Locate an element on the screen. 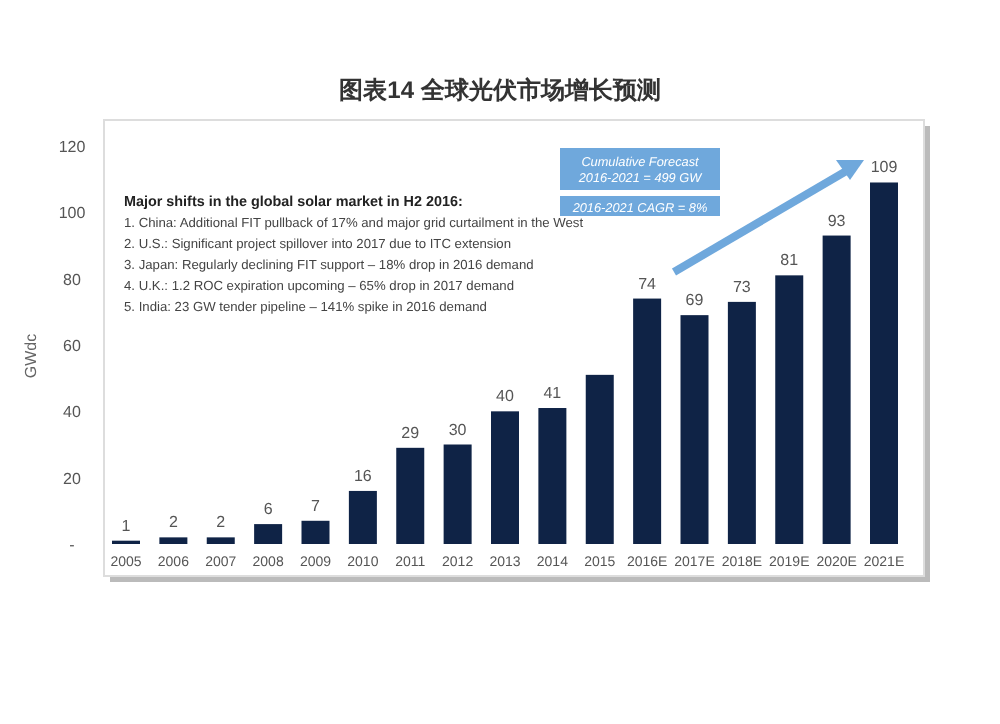 The width and height of the screenshot is (1000, 724). data-label: 93 is located at coordinates (837, 220).